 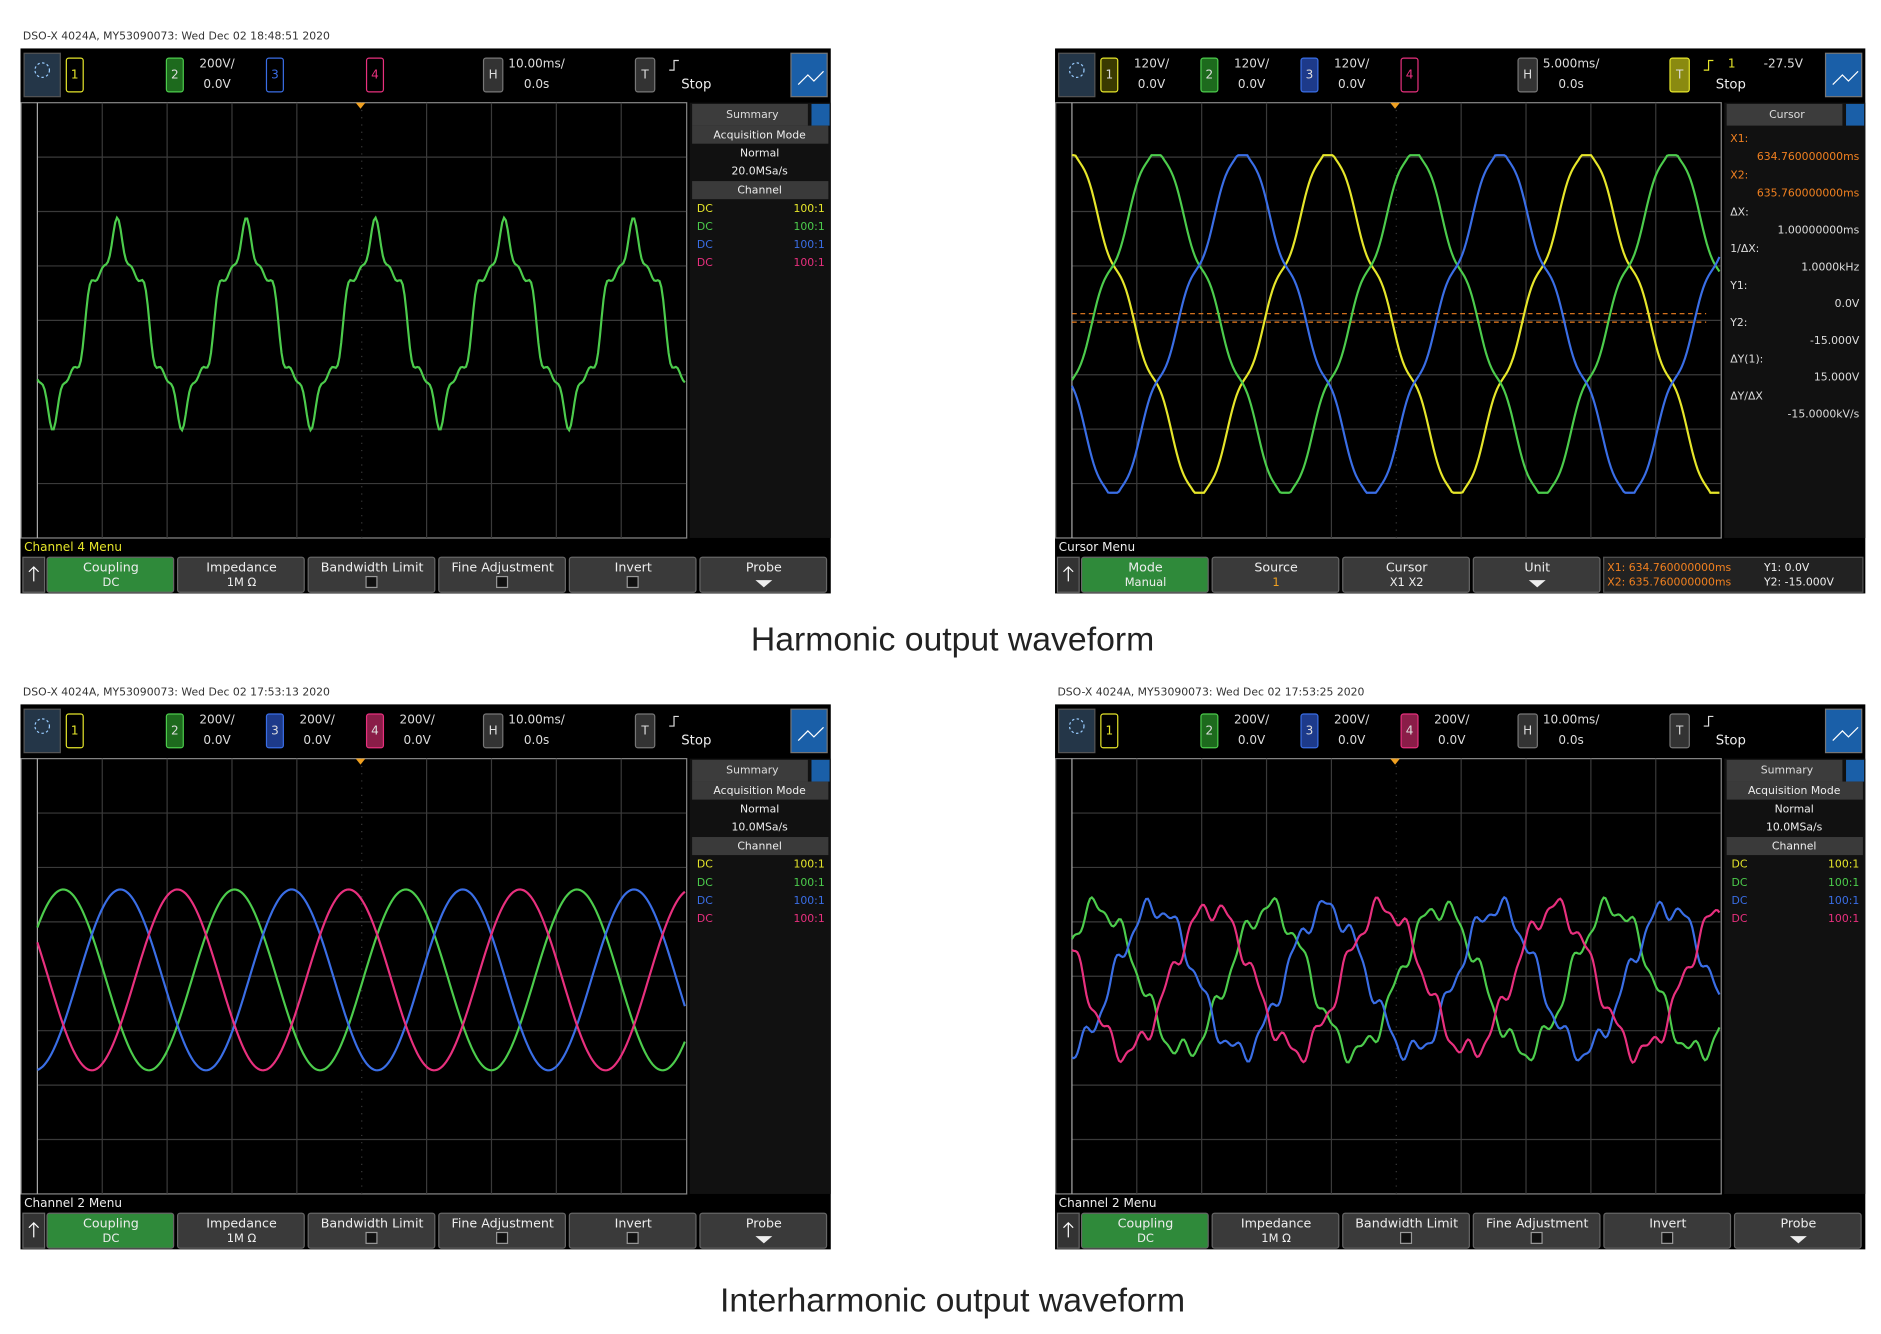 What do you see at coordinates (1847, 303) in the screenshot?
I see `cursor-value: 0.0V` at bounding box center [1847, 303].